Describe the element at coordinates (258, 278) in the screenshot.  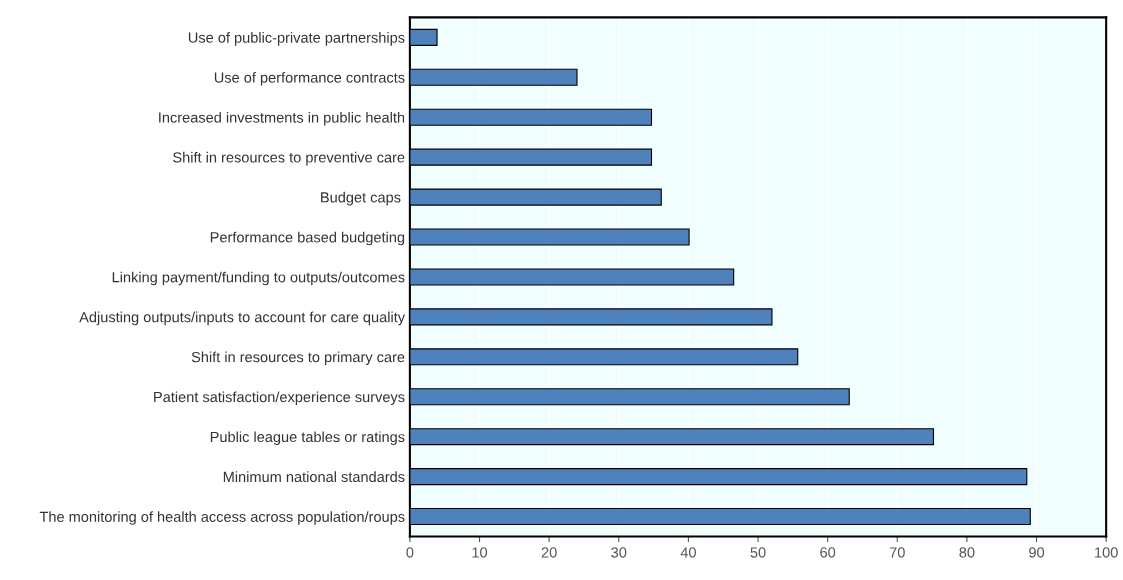
I see `y-tick-label: Linking payment/funding to outputs/outcomes` at that location.